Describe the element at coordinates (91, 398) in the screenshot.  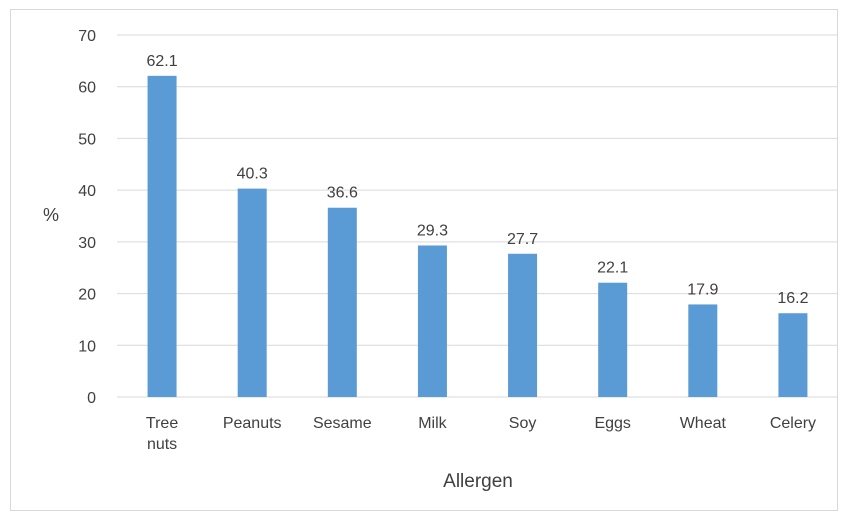
I see `y-tick-label: 0` at that location.